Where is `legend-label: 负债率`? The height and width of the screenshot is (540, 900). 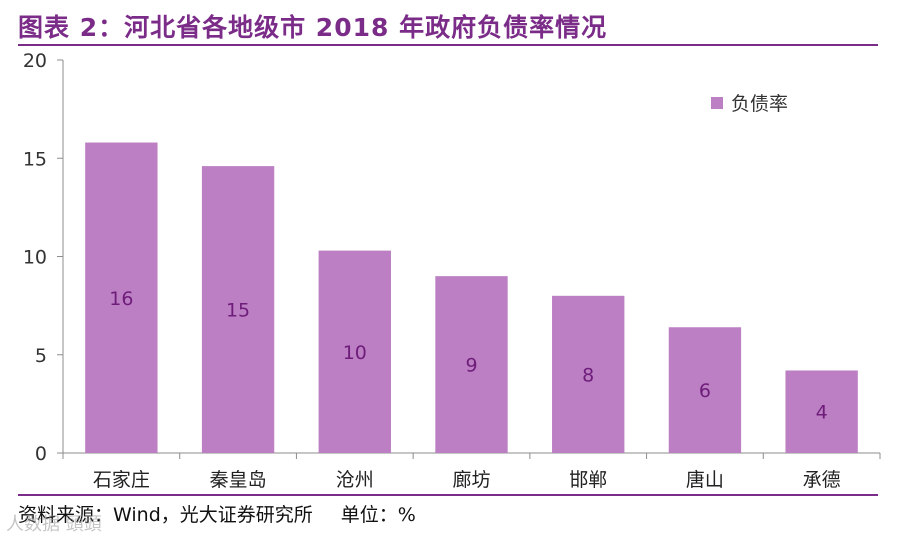
legend-label: 负债率 is located at coordinates (759, 104).